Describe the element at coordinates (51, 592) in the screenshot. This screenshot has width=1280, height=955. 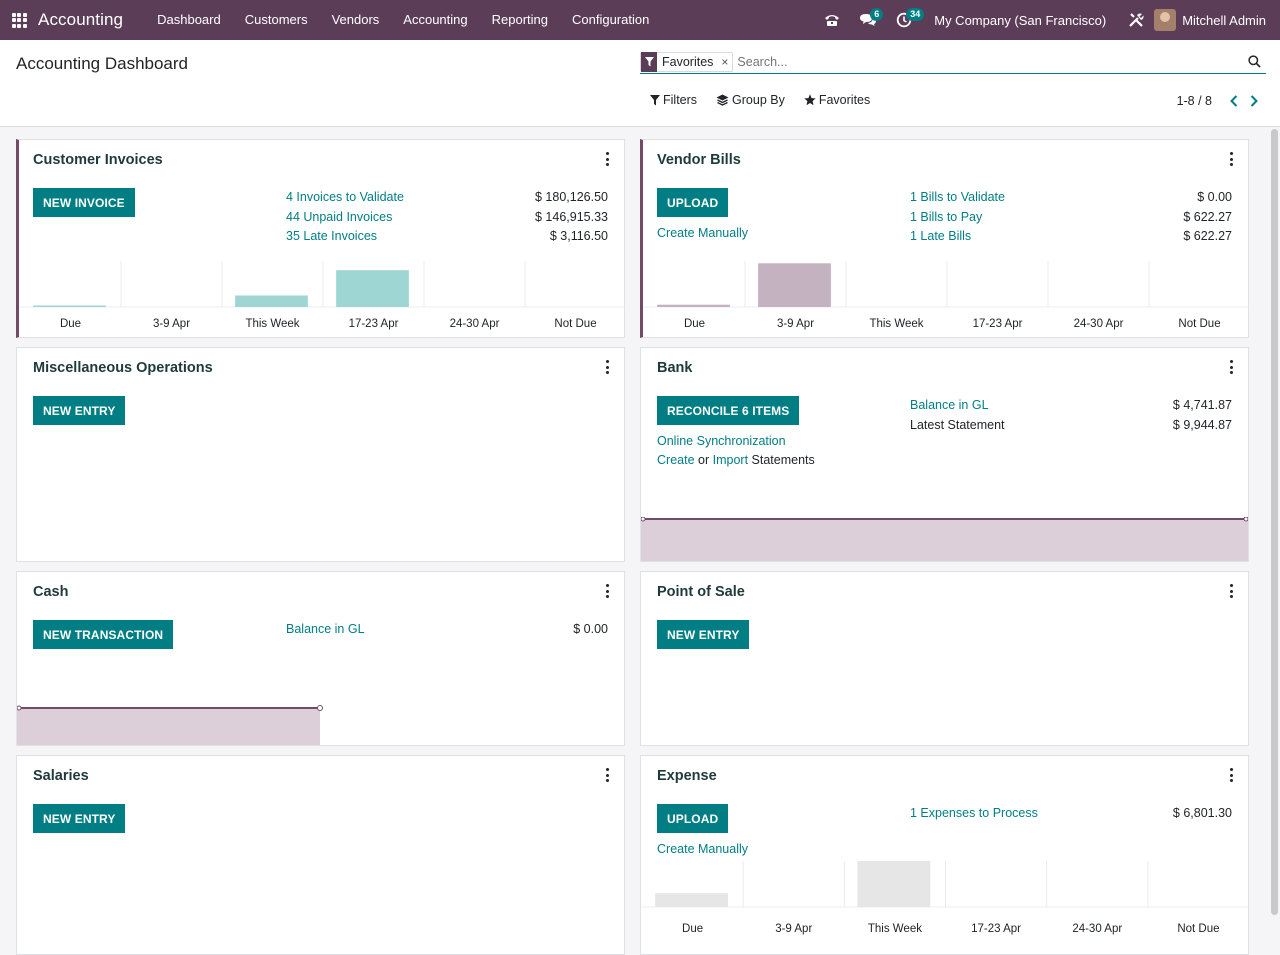
I see `card-title: Cash` at that location.